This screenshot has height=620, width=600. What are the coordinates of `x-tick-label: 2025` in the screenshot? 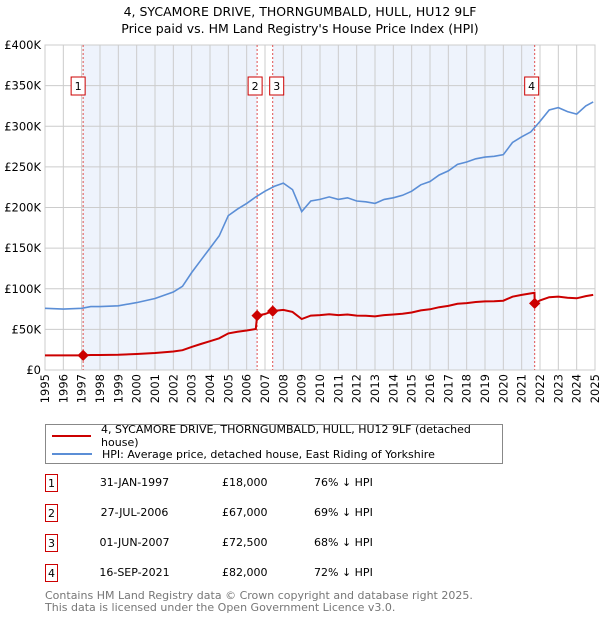 It's located at (594, 388).